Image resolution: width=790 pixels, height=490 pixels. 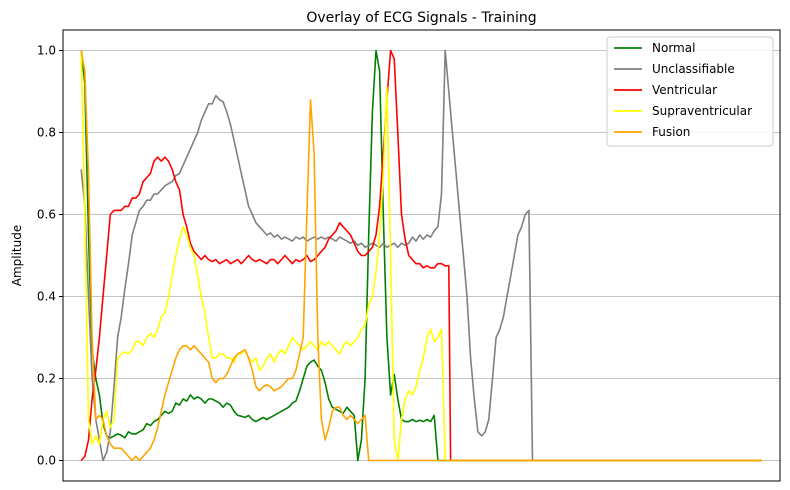 I want to click on y-tick-label: 0.4, so click(x=46, y=297).